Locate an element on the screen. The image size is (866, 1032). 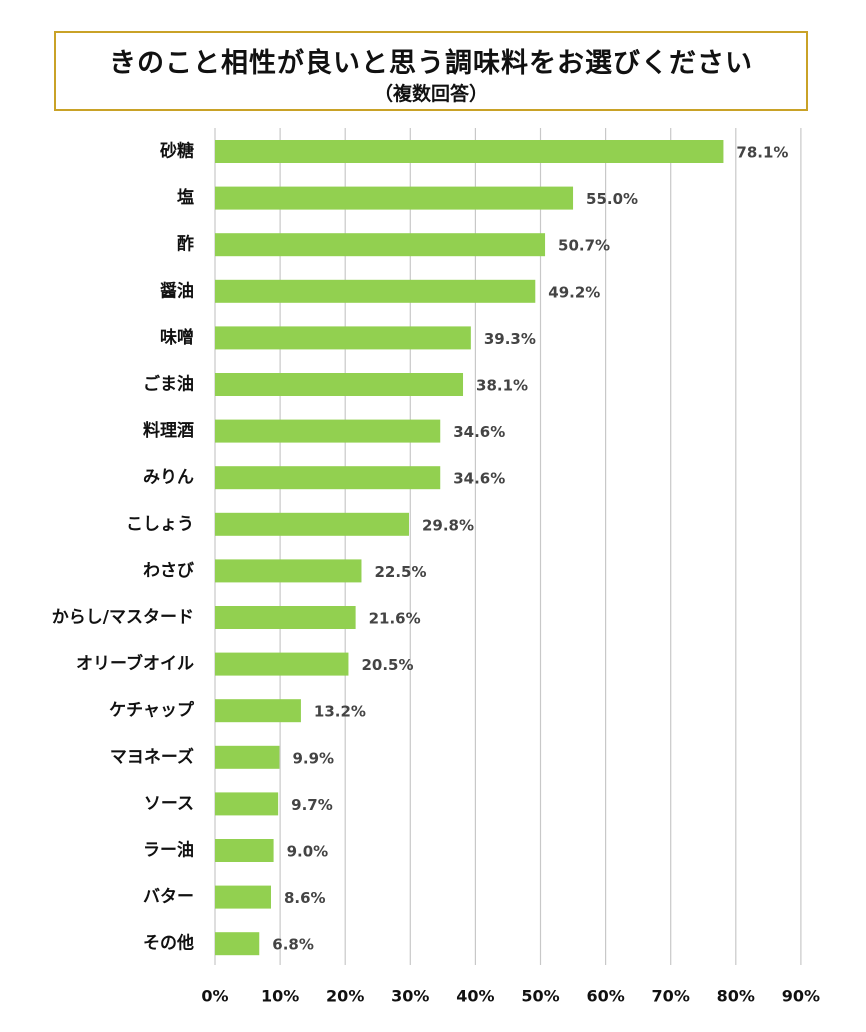
value-label: 6.8% is located at coordinates (293, 945).